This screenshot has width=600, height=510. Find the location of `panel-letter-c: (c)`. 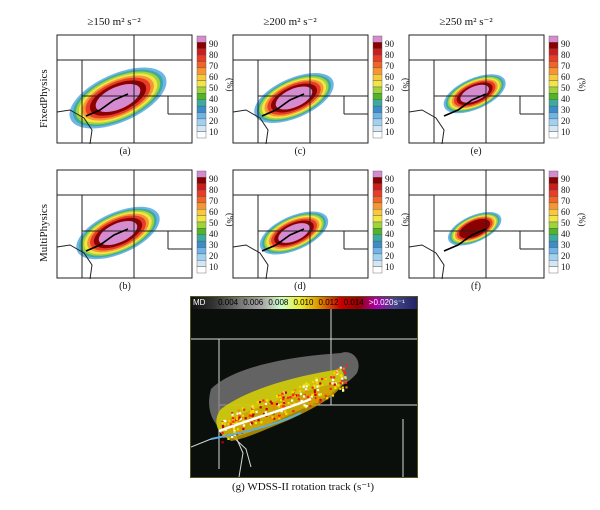

panel-letter-c: (c) is located at coordinates (300, 151).